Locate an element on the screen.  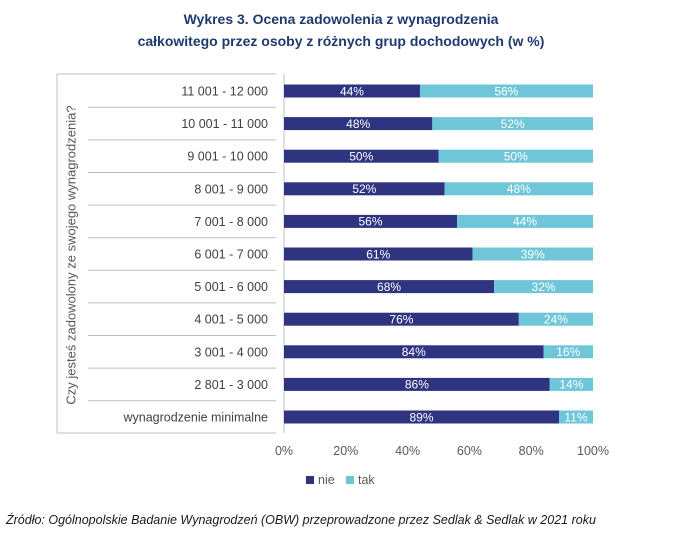
data-label-tak: 39% is located at coordinates (533, 254).